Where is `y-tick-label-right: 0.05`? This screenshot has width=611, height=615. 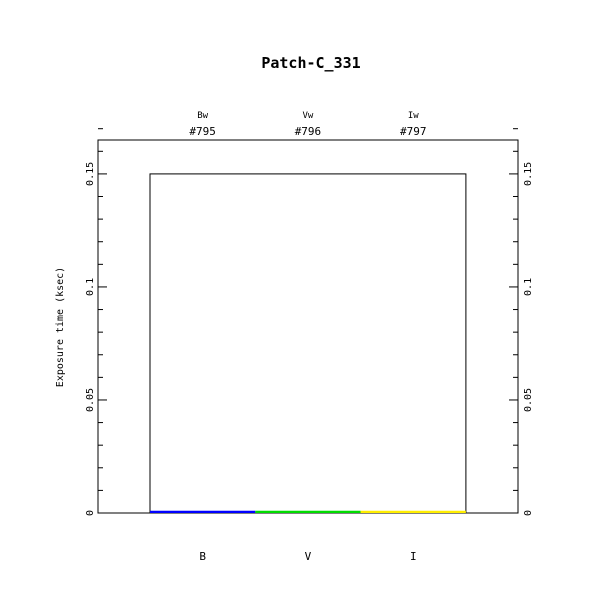
y-tick-label-right: 0.05 is located at coordinates (528, 400).